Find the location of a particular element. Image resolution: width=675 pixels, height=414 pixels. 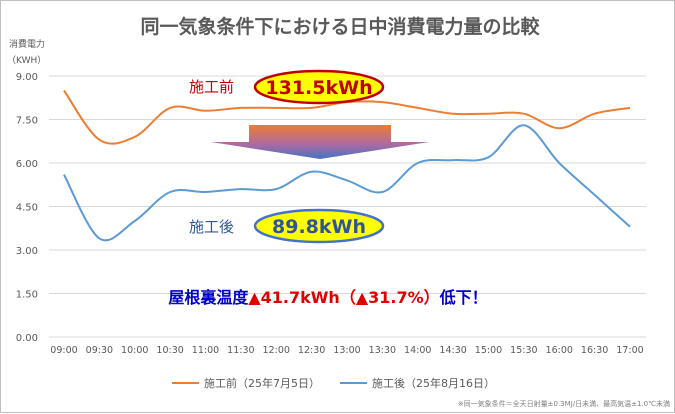

y-tick-label: 4.50 is located at coordinates (27, 208).